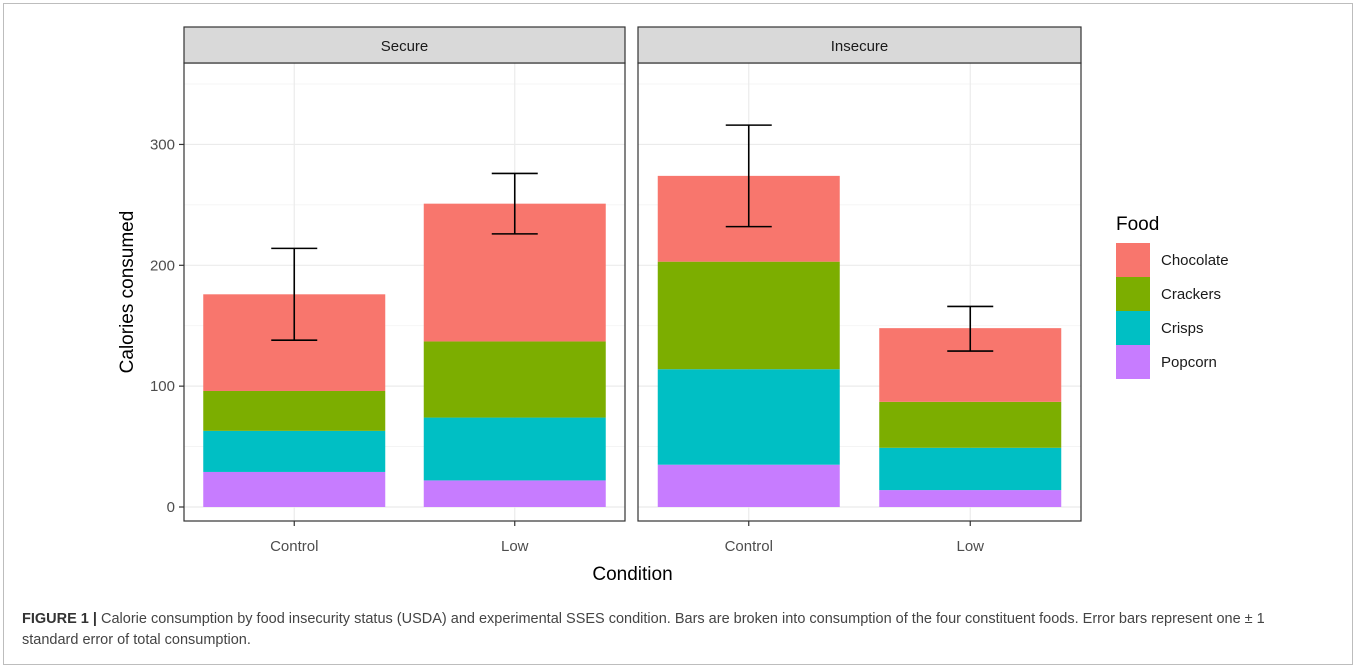  What do you see at coordinates (514, 203) in the screenshot?
I see `error-bar-secure-low` at bounding box center [514, 203].